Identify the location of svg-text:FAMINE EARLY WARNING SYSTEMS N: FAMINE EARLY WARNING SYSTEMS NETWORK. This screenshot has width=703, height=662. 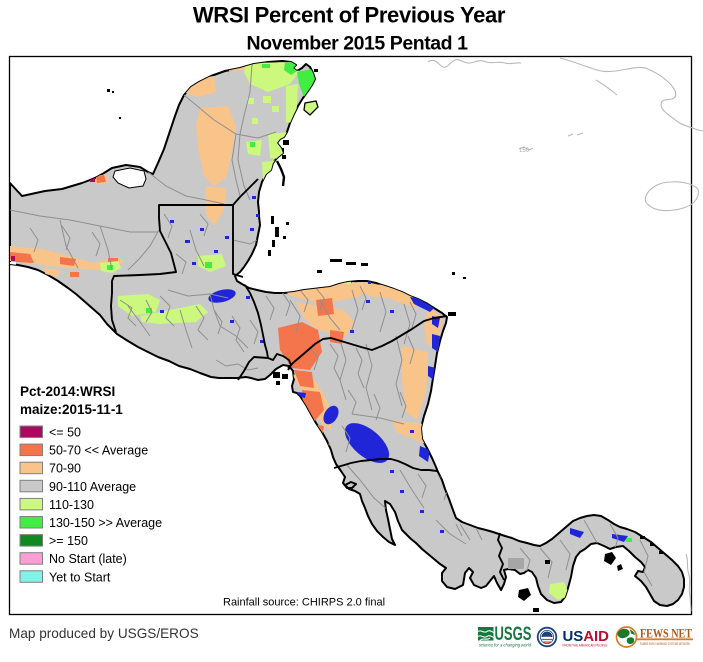
(665, 644).